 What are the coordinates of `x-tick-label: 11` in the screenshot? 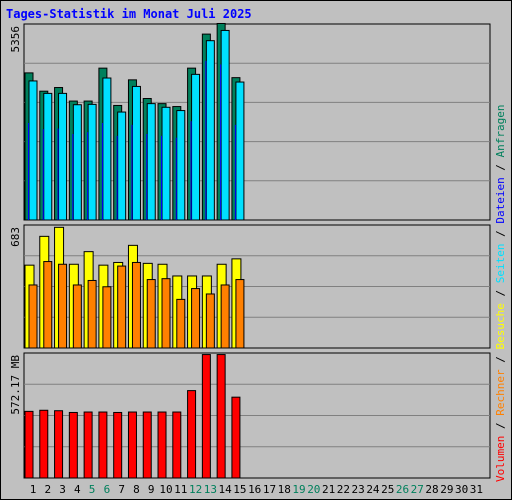 It's located at (180, 489).